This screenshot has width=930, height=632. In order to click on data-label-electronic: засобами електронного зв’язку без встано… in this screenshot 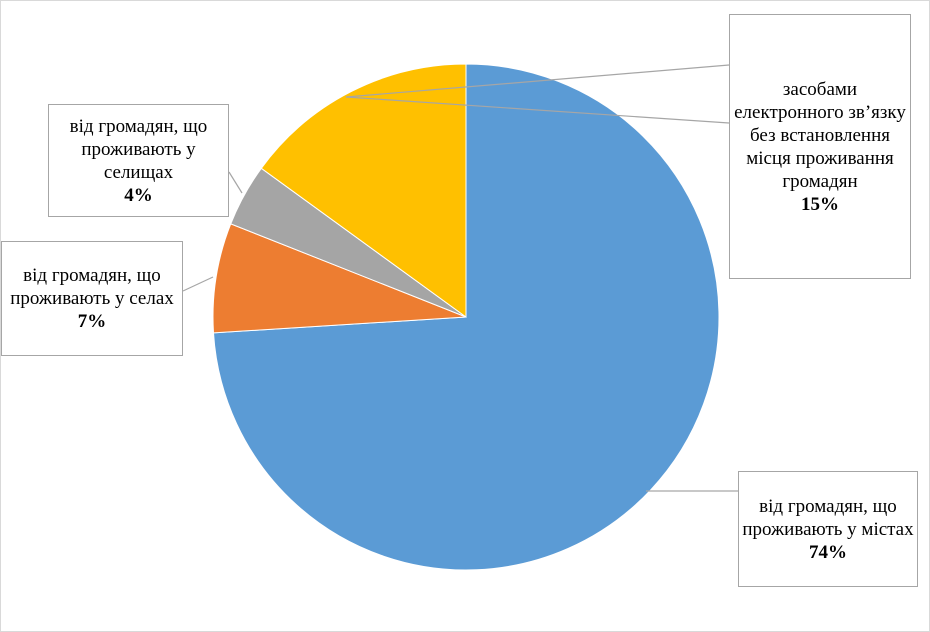, I will do `click(820, 146)`.